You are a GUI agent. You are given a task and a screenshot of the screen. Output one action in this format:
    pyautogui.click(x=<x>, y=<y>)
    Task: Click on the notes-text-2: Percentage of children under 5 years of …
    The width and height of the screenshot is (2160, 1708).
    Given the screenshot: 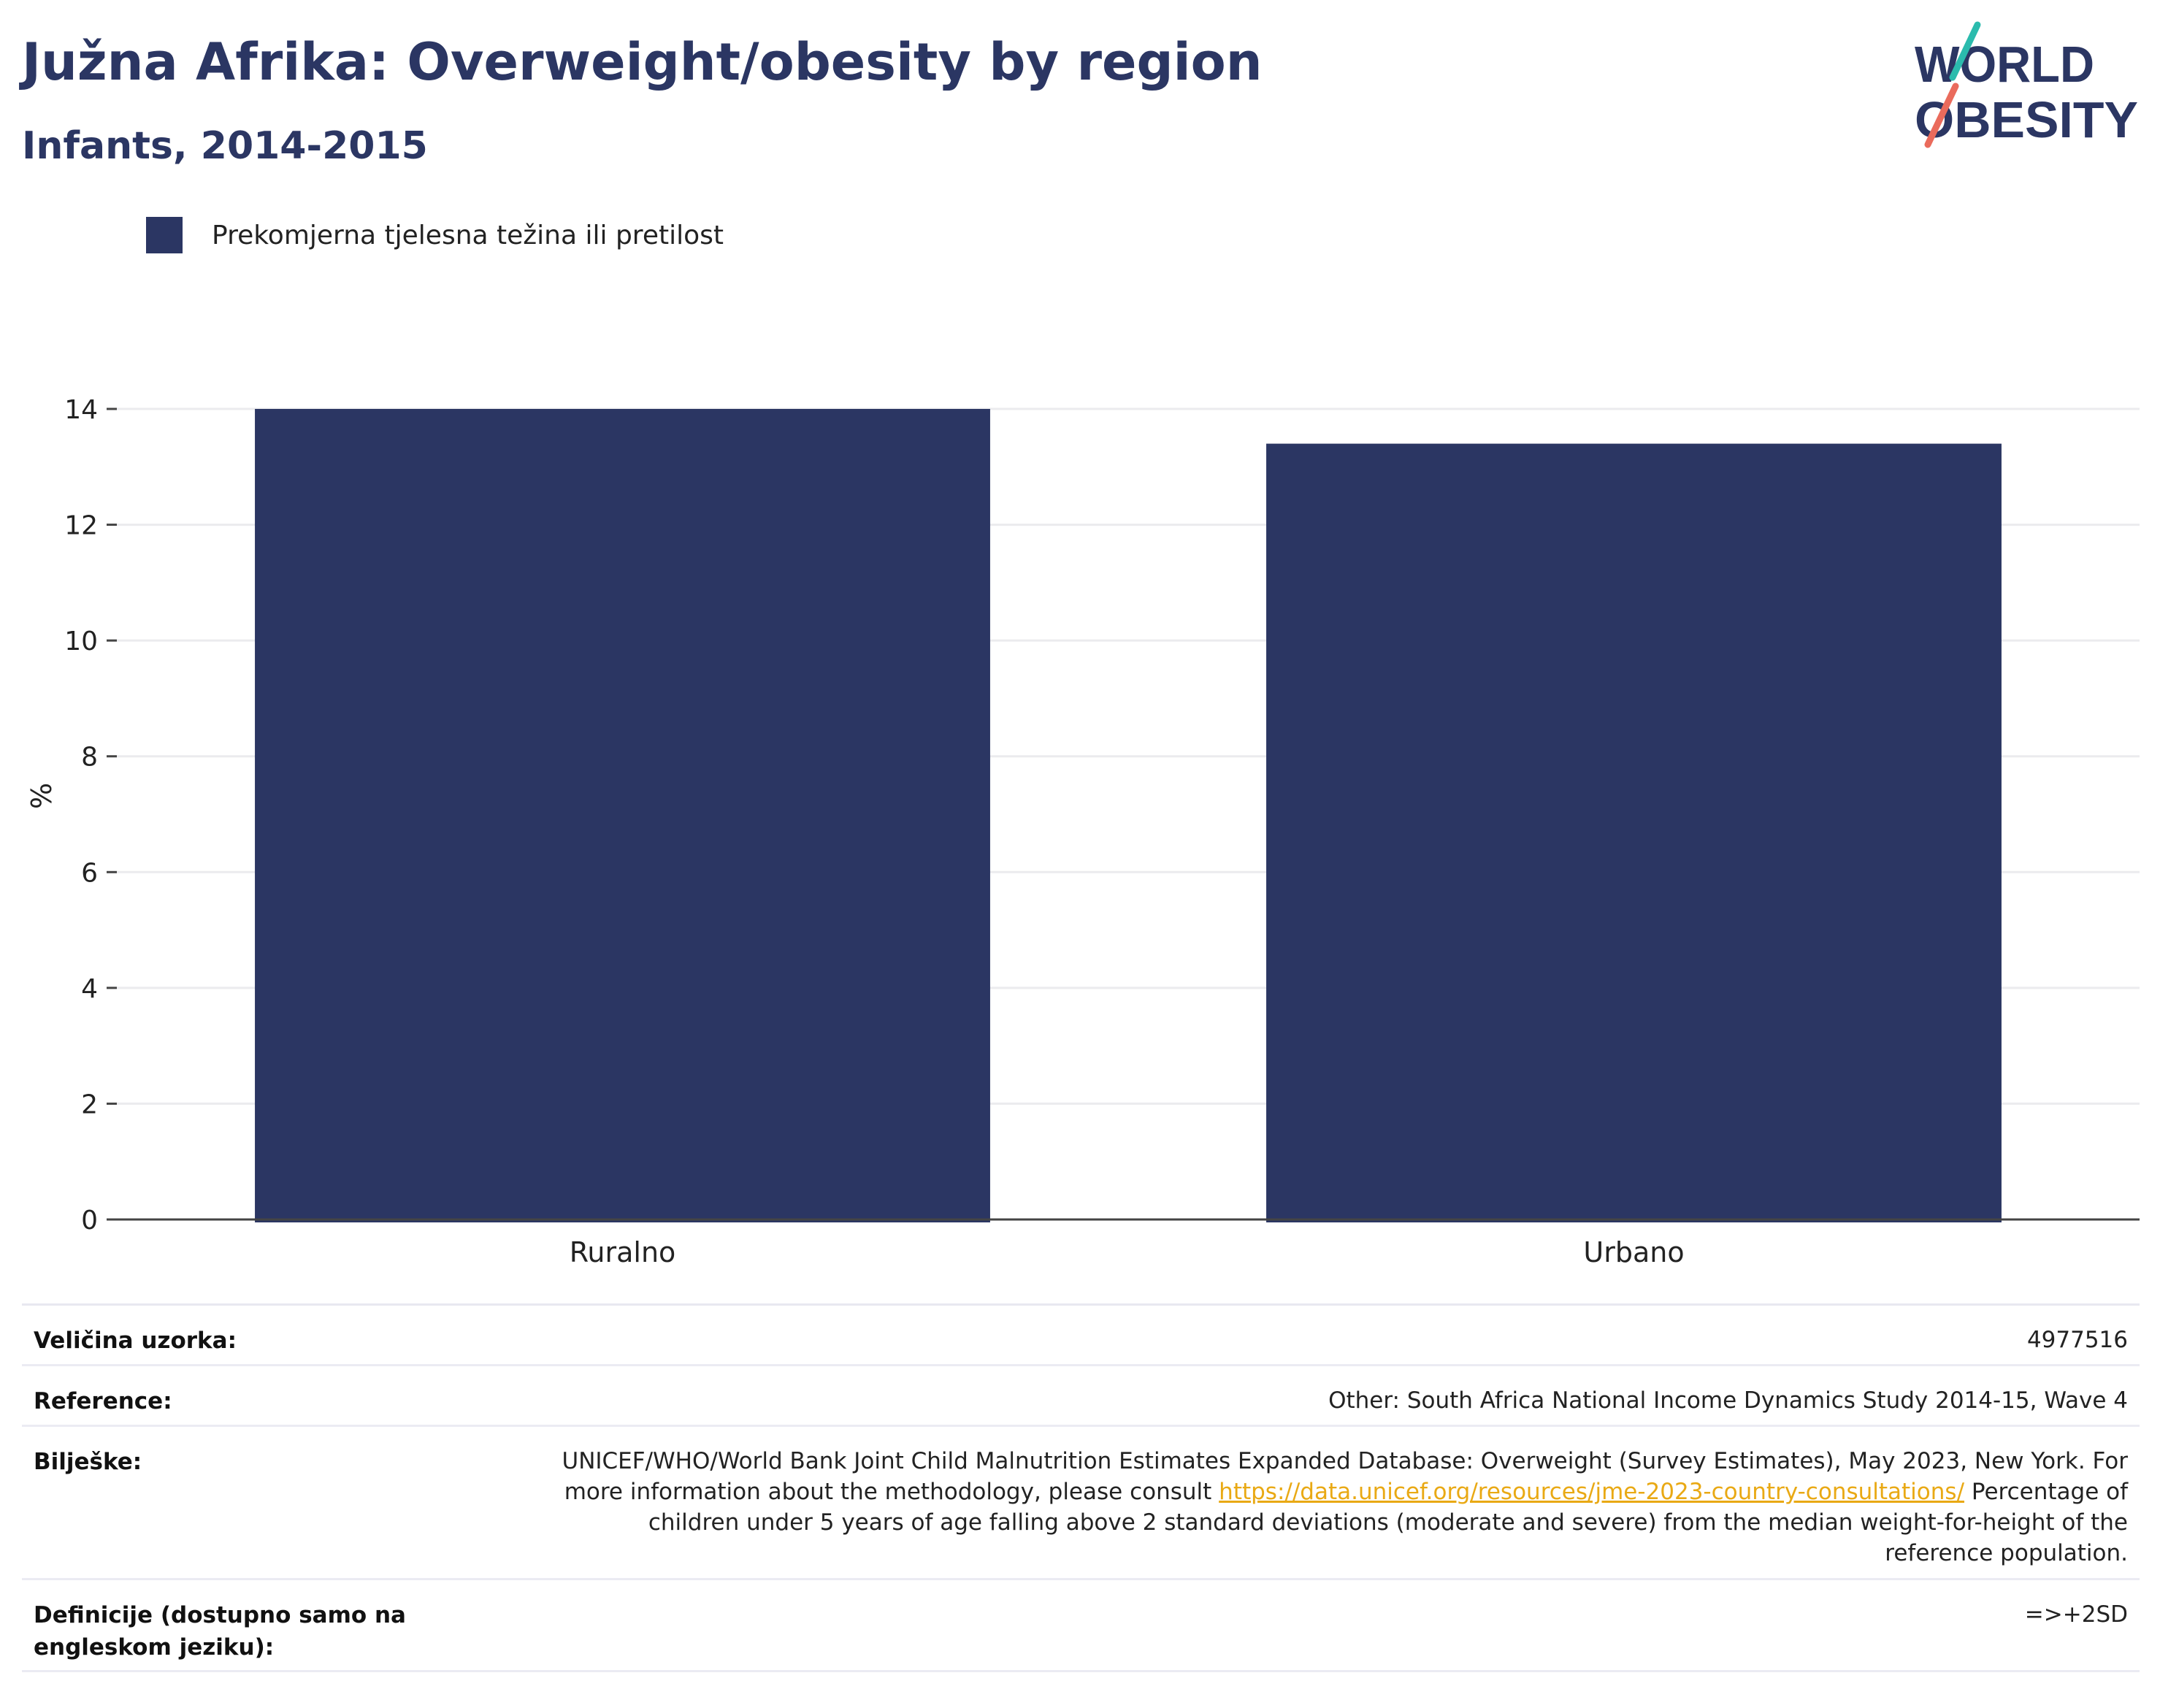 What is the action you would take?
    pyautogui.click(x=1388, y=1522)
    